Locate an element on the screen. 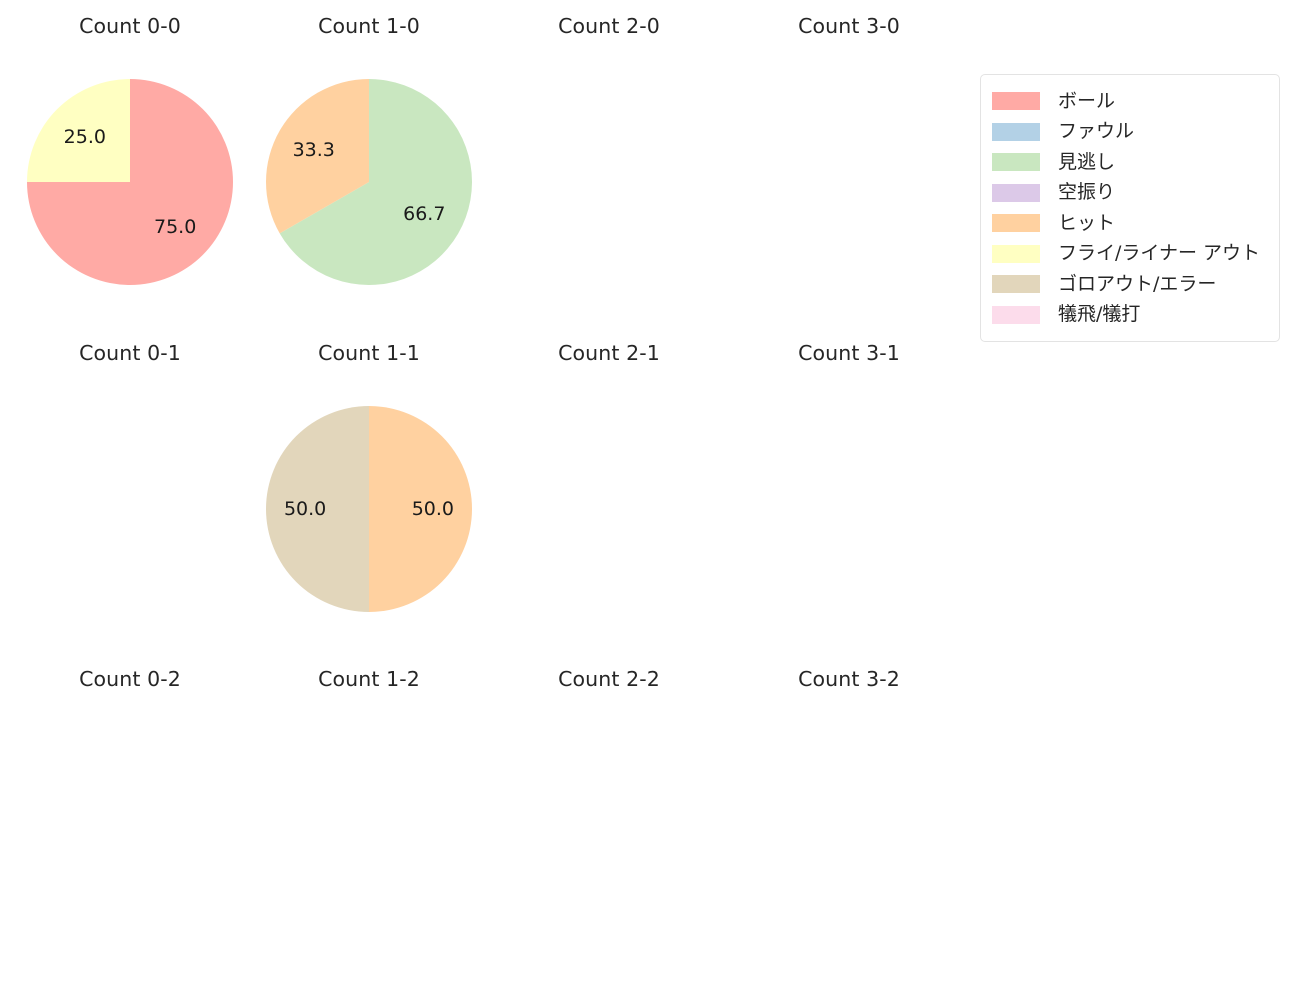 This screenshot has height=1000, width=1300. pie-panel-title: Count 2-1 is located at coordinates (609, 353).